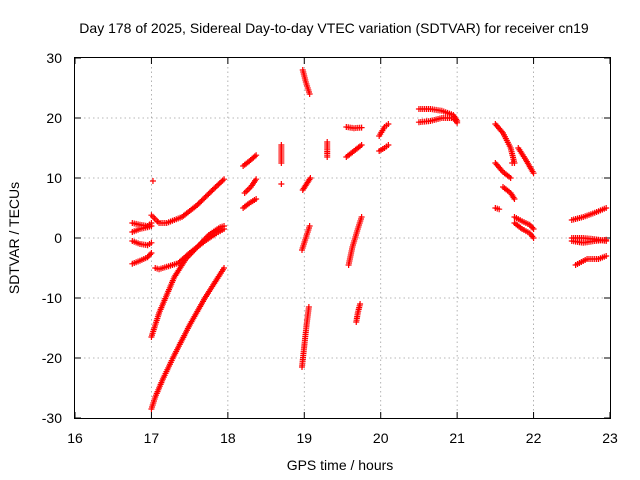  What do you see at coordinates (228, 438) in the screenshot?
I see `x-tick-label: 18` at bounding box center [228, 438].